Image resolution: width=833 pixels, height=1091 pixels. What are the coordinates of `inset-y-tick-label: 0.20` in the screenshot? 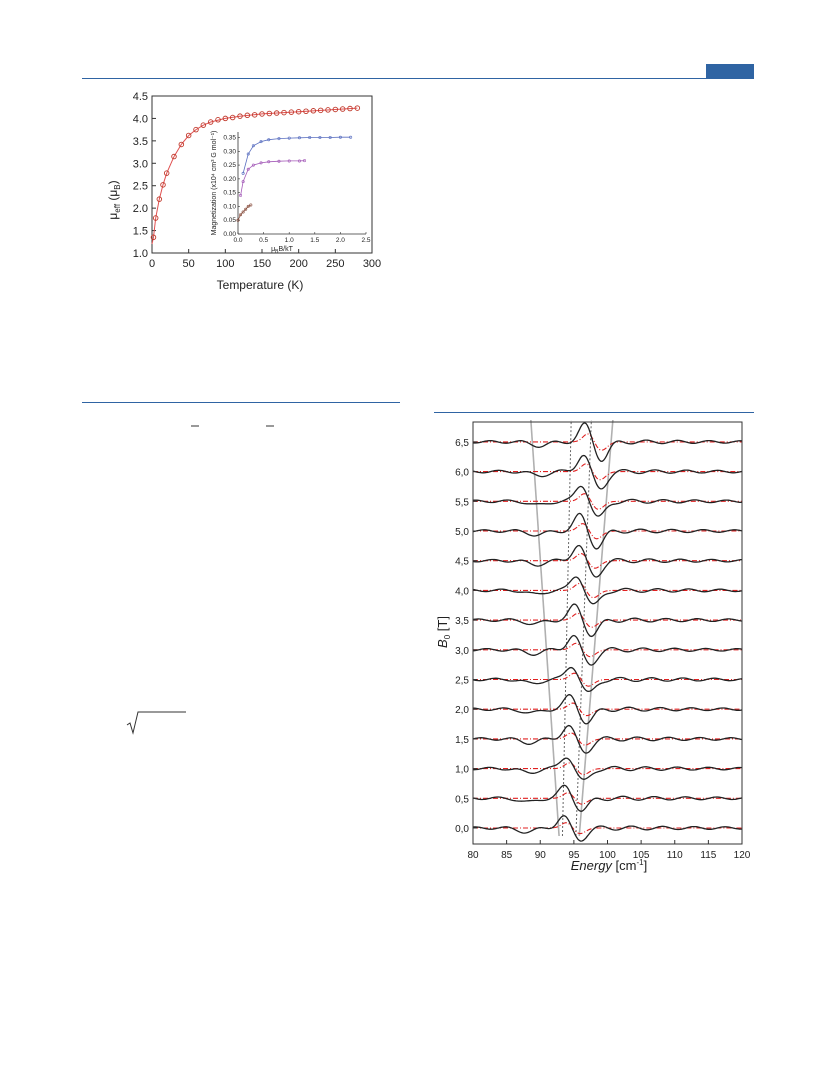 It's located at (229, 179).